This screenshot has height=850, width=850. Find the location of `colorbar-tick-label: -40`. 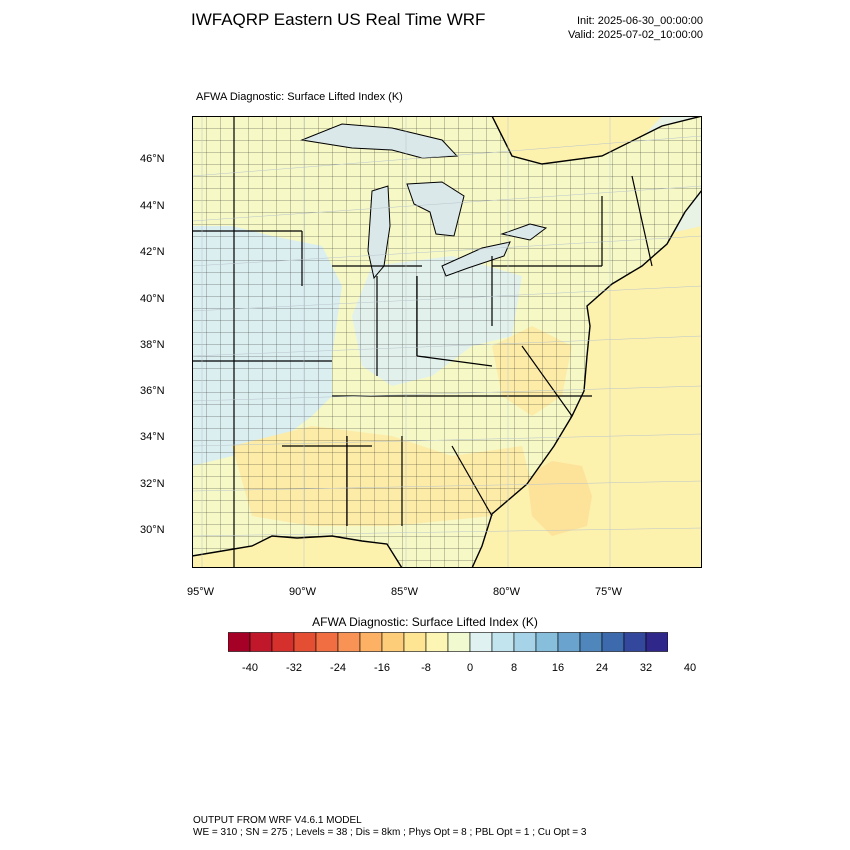

colorbar-tick-label: -40 is located at coordinates (250, 668).